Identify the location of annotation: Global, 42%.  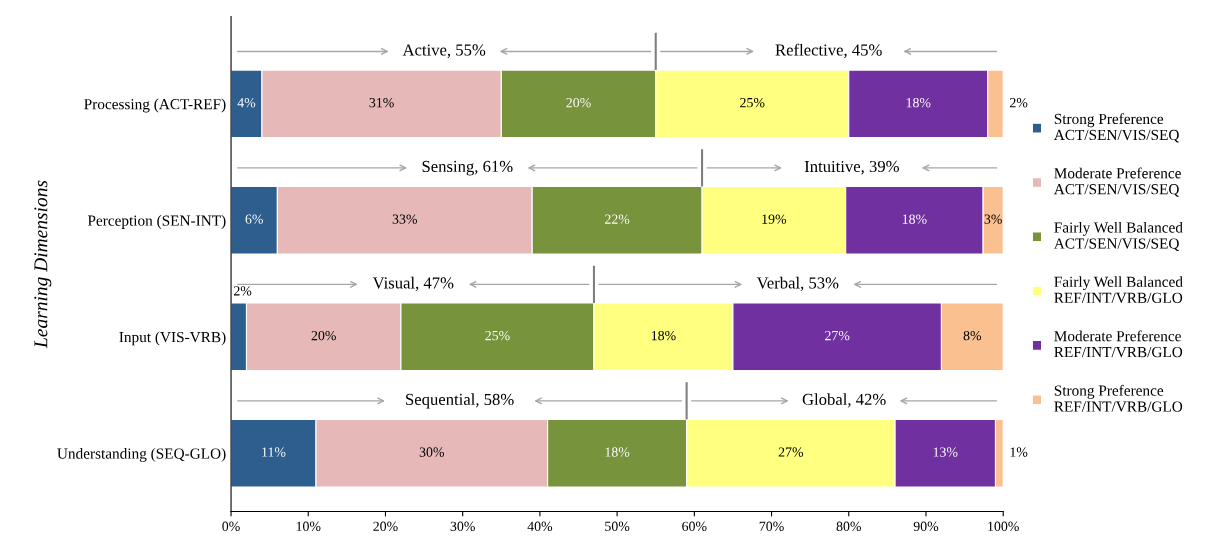
(844, 400).